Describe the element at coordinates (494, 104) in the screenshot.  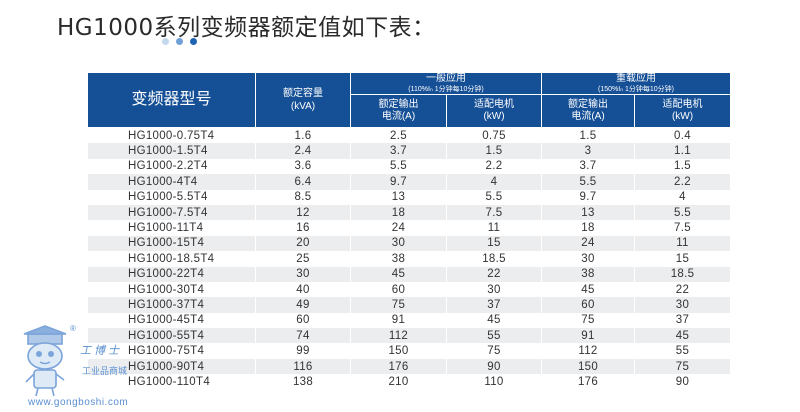
I see `header-motor-label: 适配电机` at that location.